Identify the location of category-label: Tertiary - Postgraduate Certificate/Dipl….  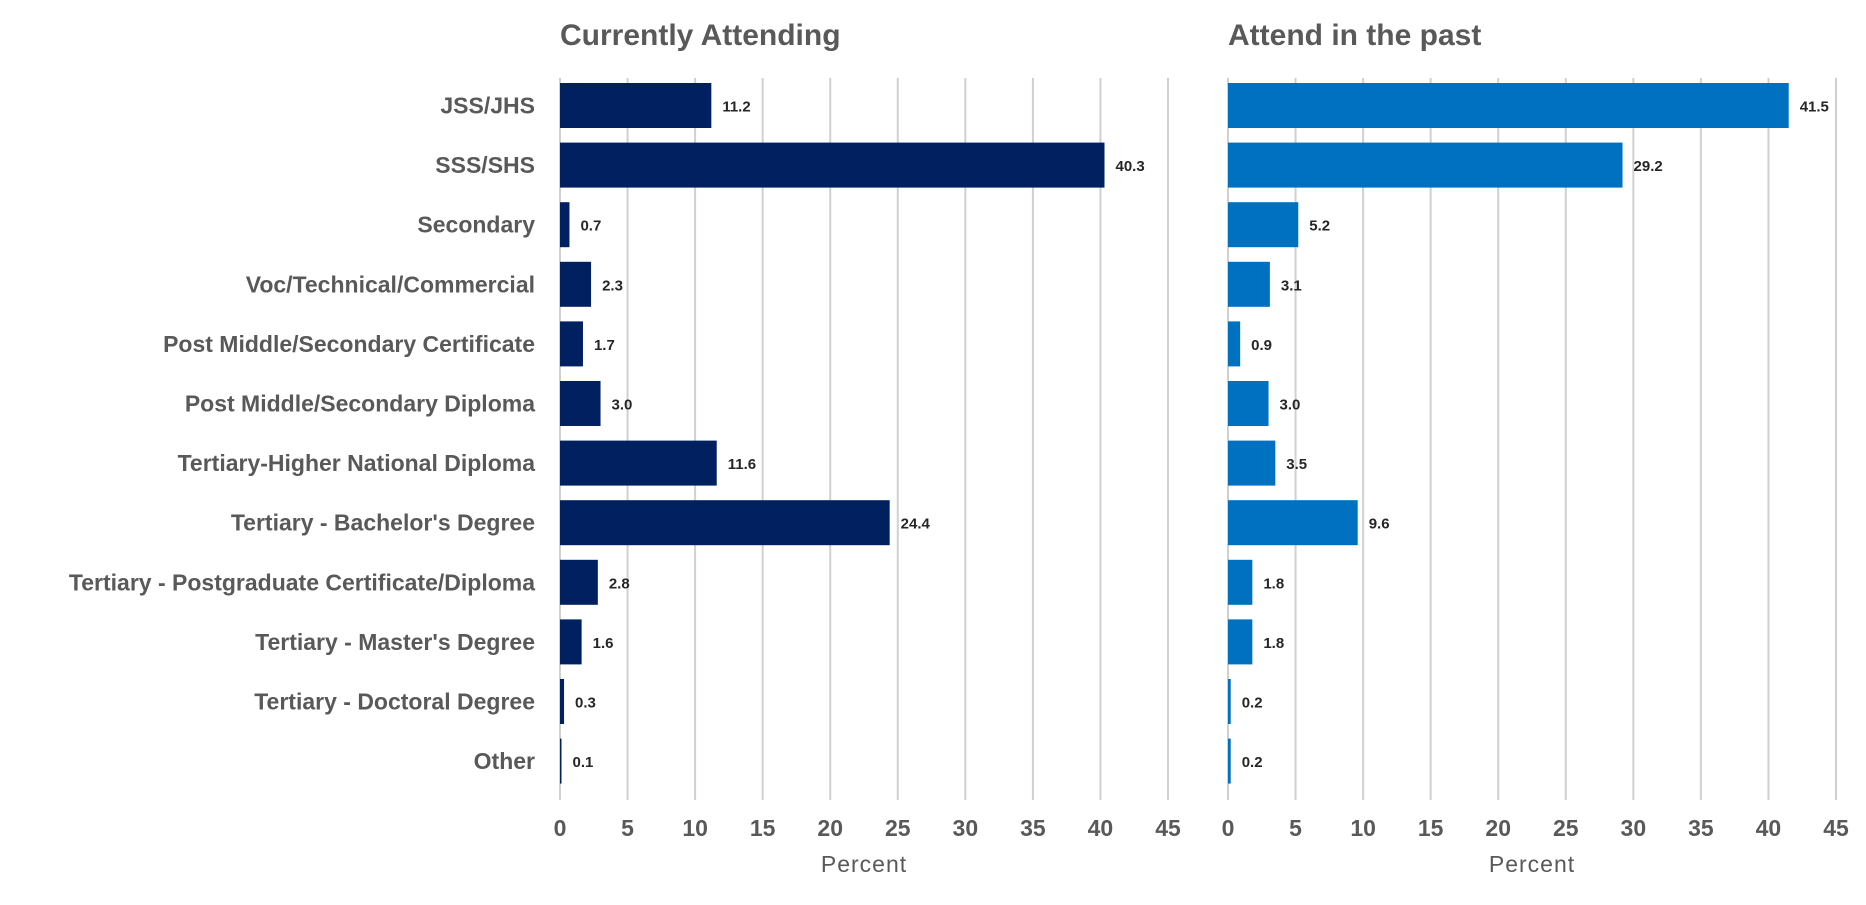
(302, 582).